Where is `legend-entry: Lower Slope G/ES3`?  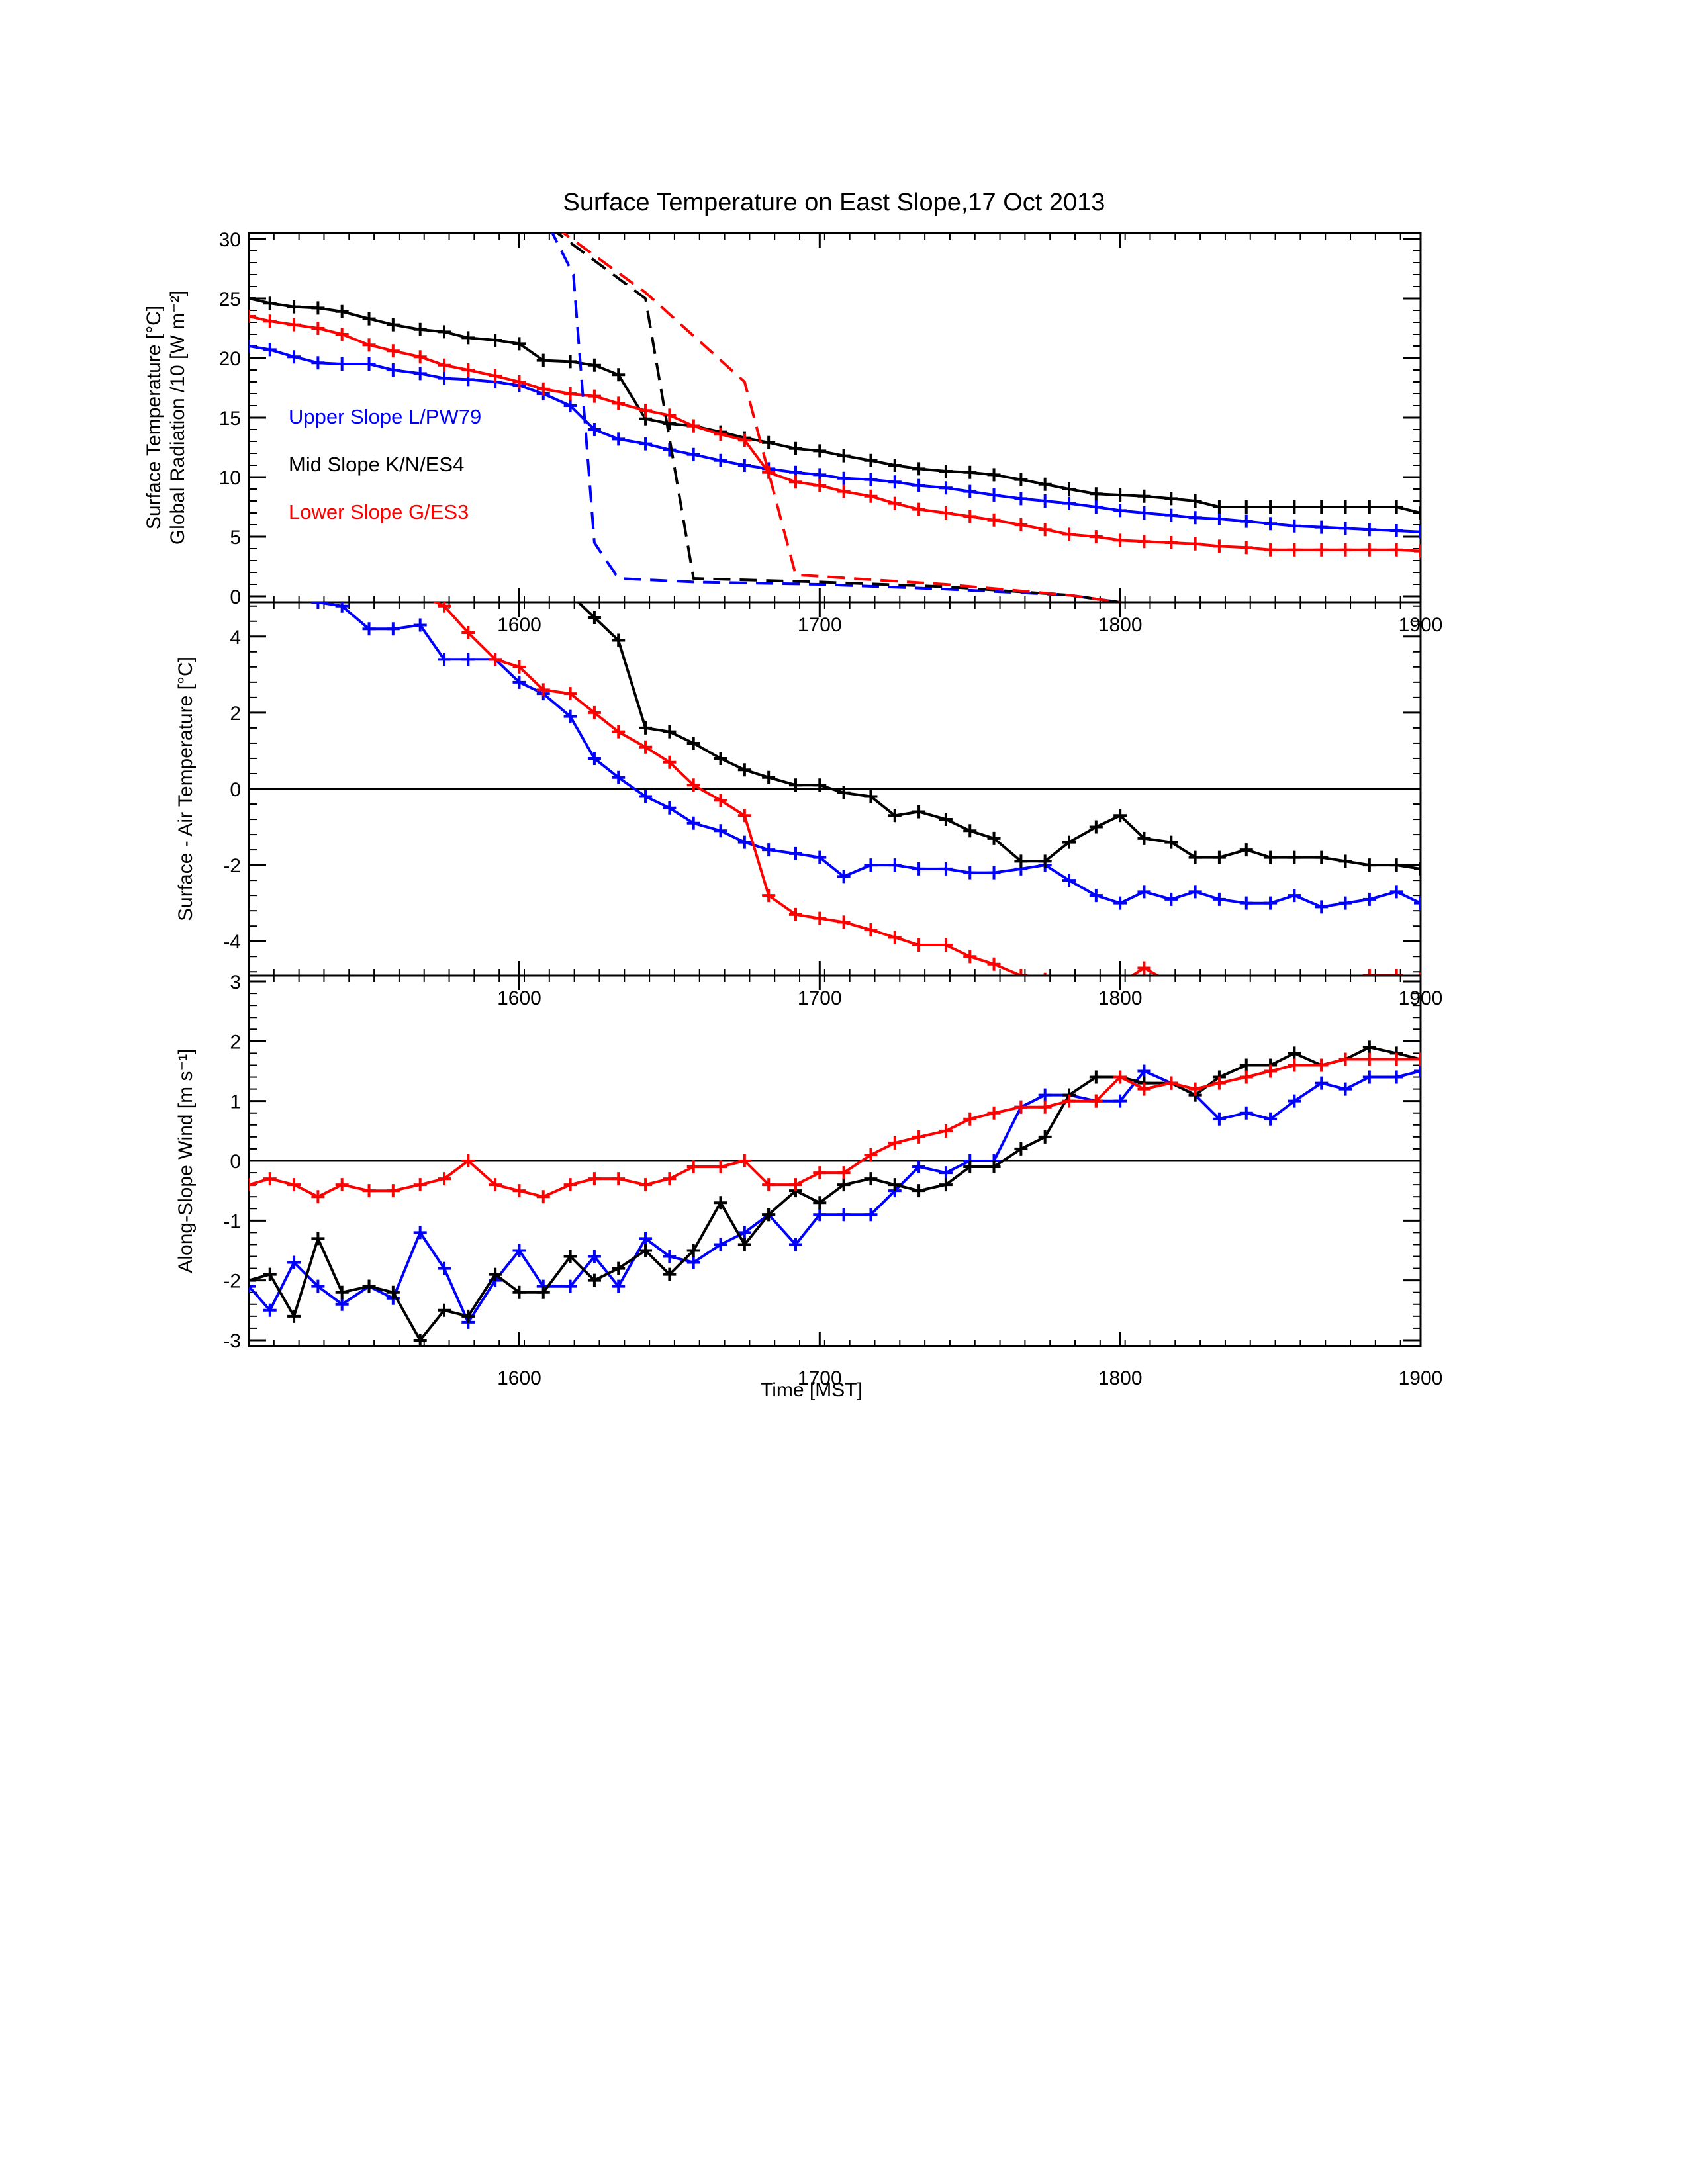
legend-entry: Lower Slope G/ES3 is located at coordinates (379, 511).